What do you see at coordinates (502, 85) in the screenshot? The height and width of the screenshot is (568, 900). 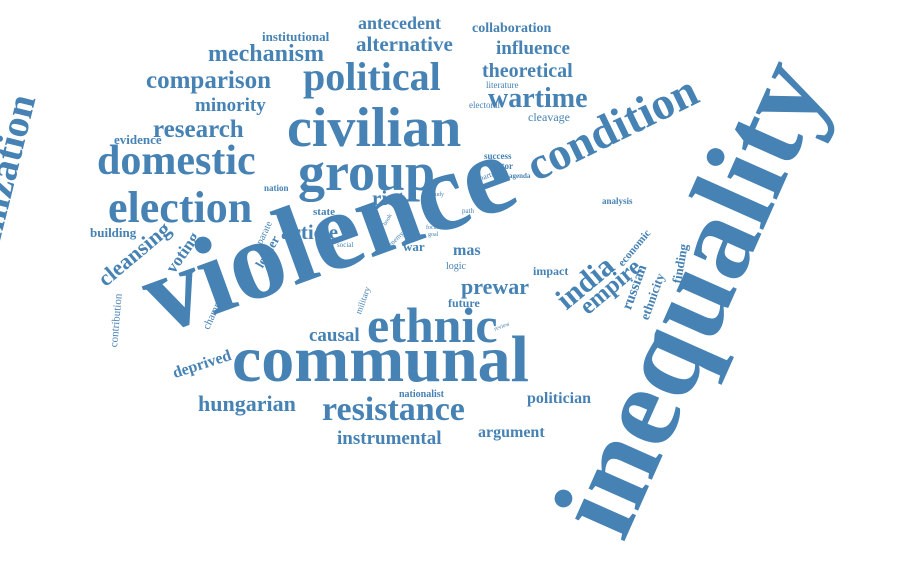 I see `word-literature: literature` at bounding box center [502, 85].